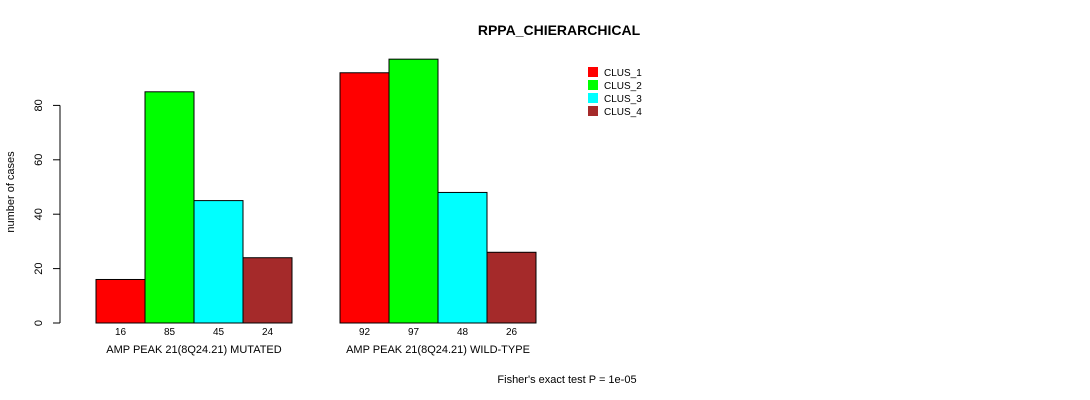 This screenshot has height=400, width=1090. Describe the element at coordinates (39, 105) in the screenshot. I see `y-tick-label: 80` at that location.